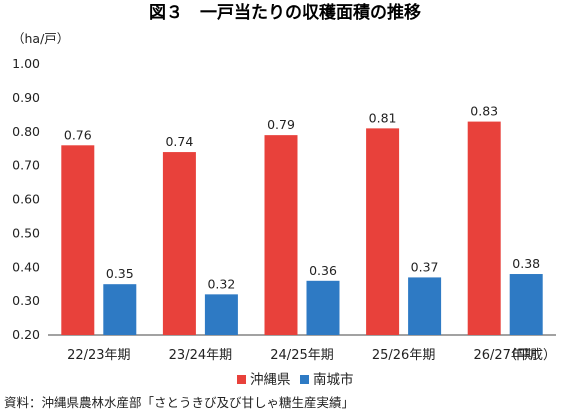 The width and height of the screenshot is (570, 416). What do you see at coordinates (301, 355) in the screenshot?
I see `x-tick-label: 24/25年期` at bounding box center [301, 355].